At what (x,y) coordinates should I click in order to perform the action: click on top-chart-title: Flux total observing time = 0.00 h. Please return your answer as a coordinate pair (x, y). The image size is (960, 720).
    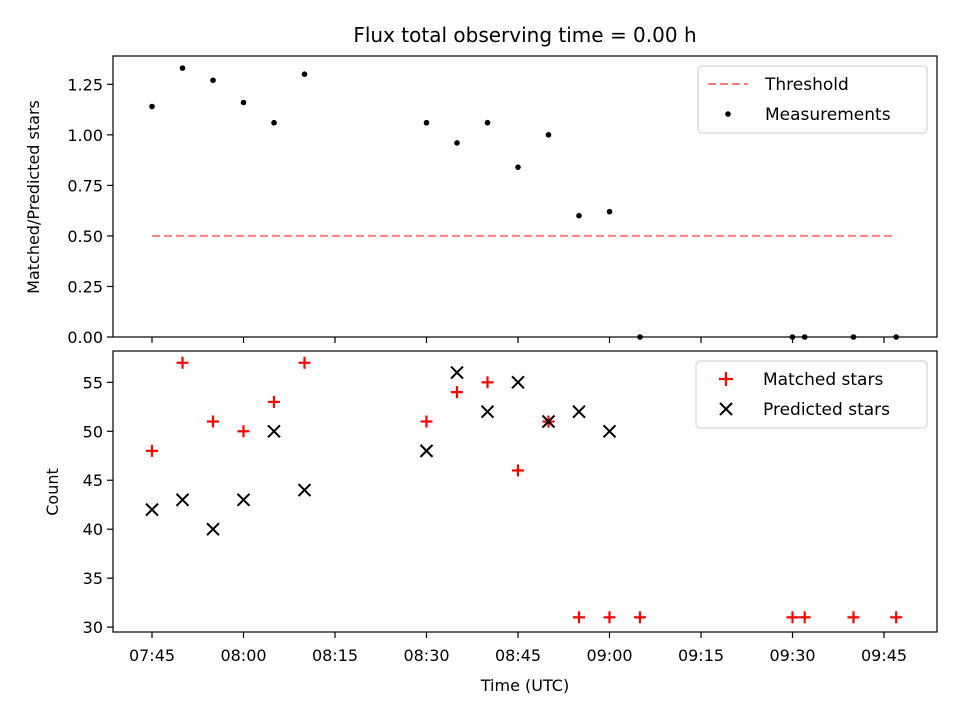
    Looking at the image, I should click on (524, 35).